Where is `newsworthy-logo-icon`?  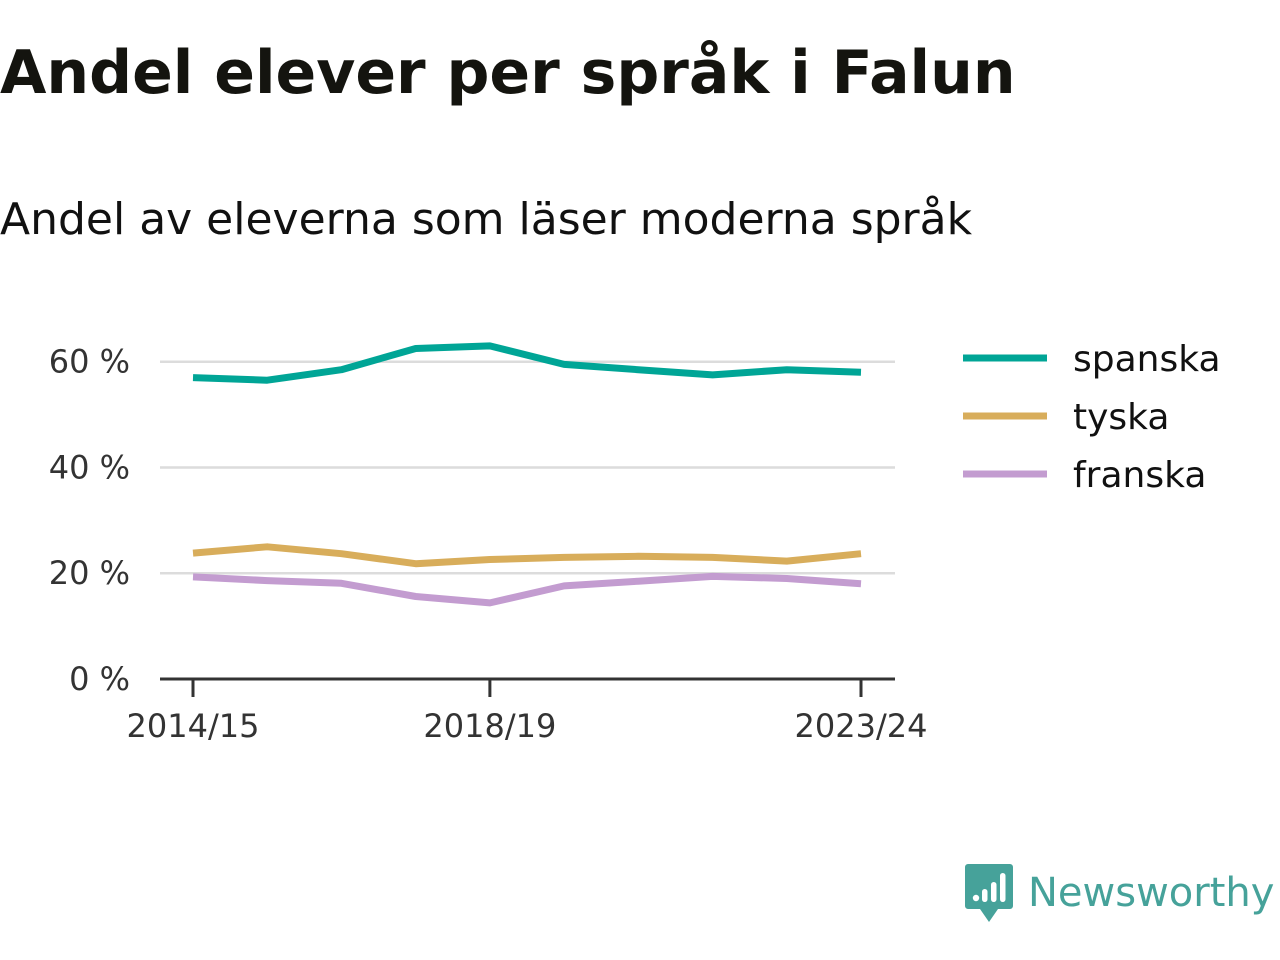
newsworthy-logo-icon is located at coordinates (989, 893).